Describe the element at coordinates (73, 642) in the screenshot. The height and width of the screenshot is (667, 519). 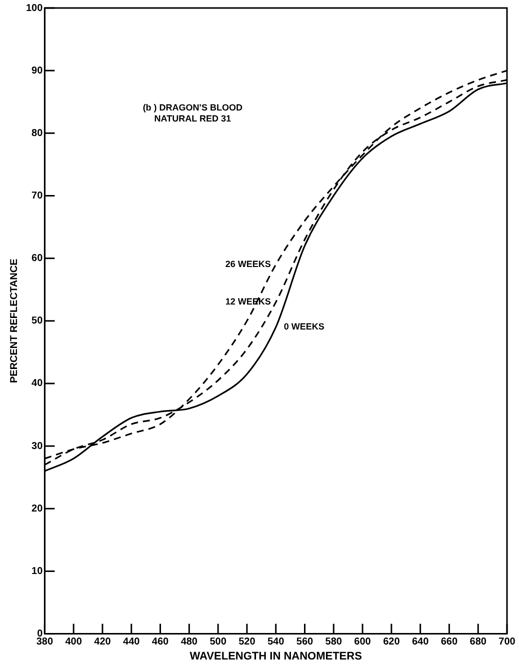
I see `x-tick-label: 400` at that location.